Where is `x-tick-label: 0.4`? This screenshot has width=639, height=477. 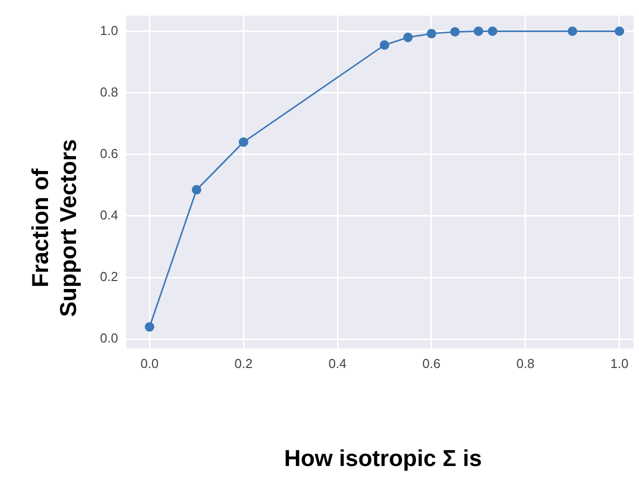 x-tick-label: 0.4 is located at coordinates (337, 363).